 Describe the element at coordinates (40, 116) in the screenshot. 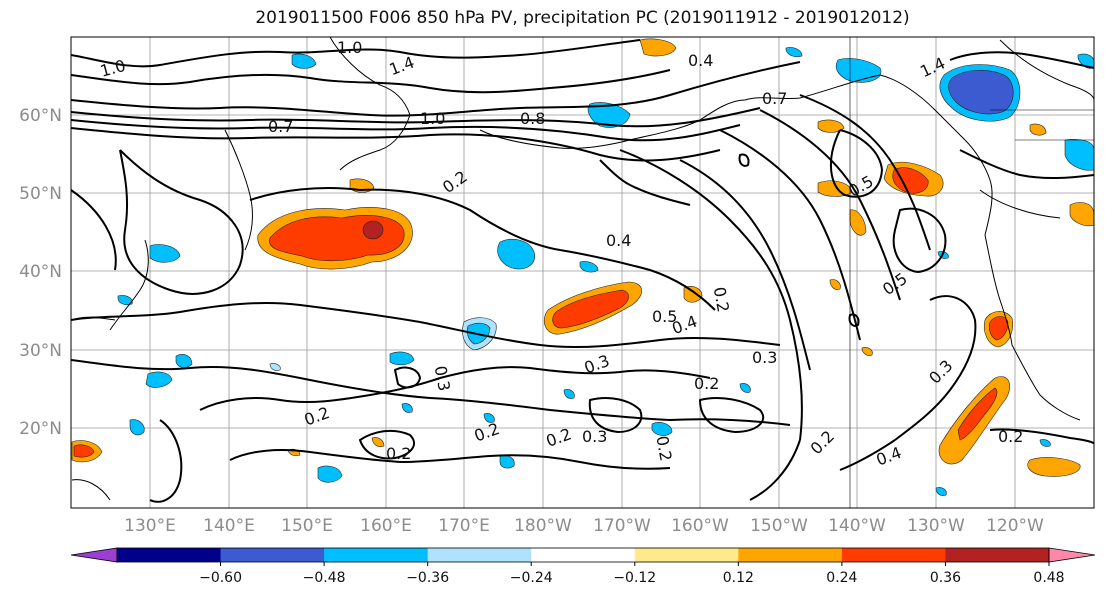

I see `lat-label: 60°N` at that location.